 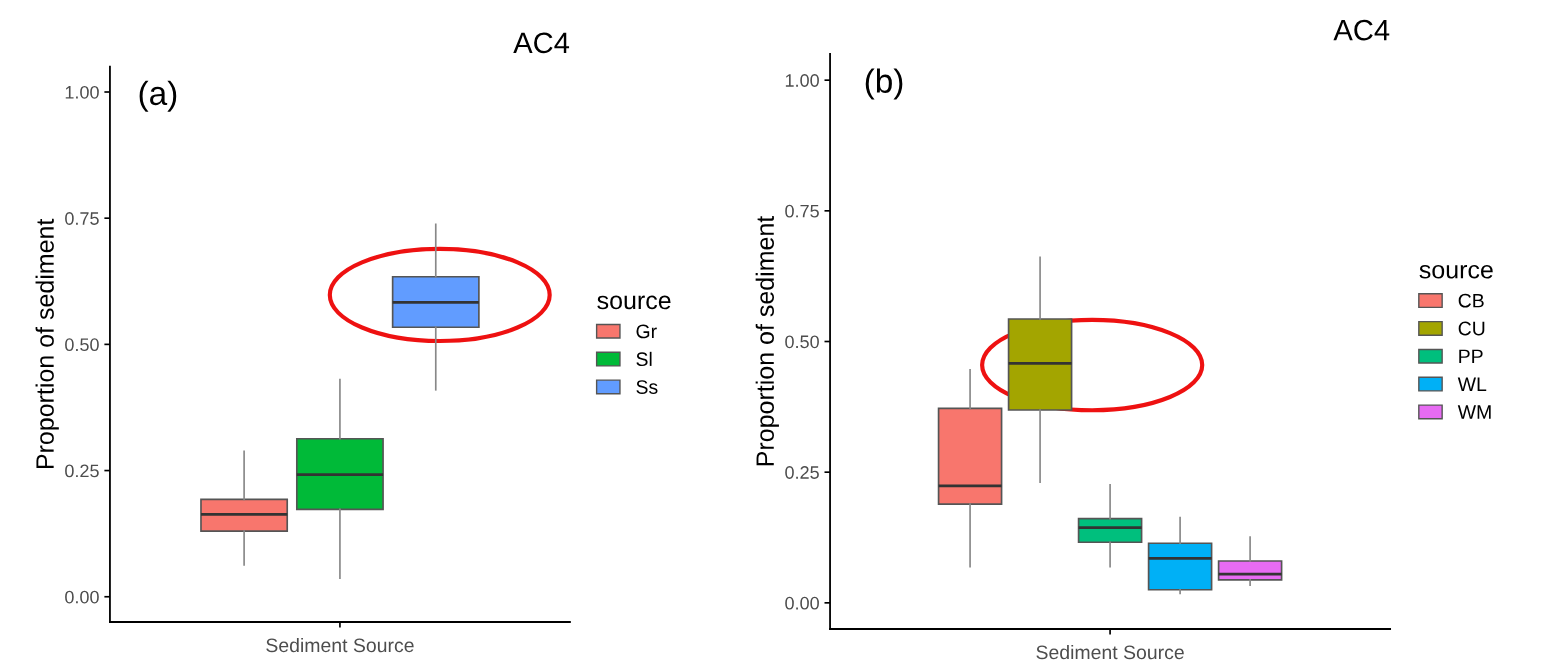 What do you see at coordinates (644, 359) in the screenshot?
I see `legend-label: Sl` at bounding box center [644, 359].